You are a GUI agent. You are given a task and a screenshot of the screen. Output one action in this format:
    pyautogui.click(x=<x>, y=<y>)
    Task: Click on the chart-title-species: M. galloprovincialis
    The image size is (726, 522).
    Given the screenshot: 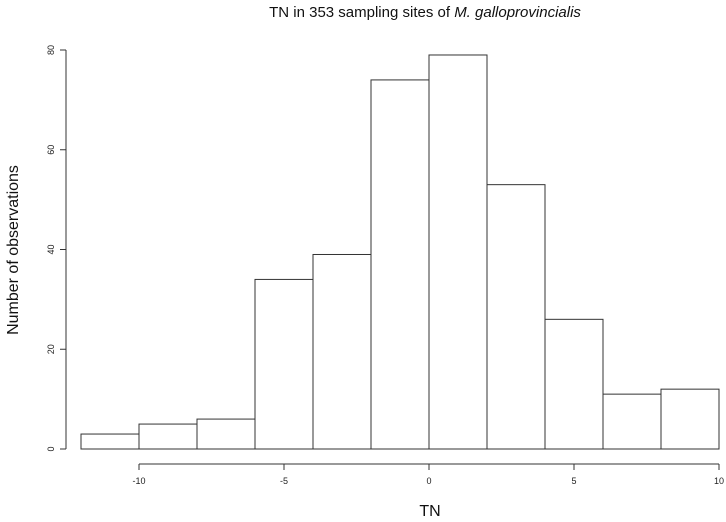 What is the action you would take?
    pyautogui.click(x=517, y=12)
    